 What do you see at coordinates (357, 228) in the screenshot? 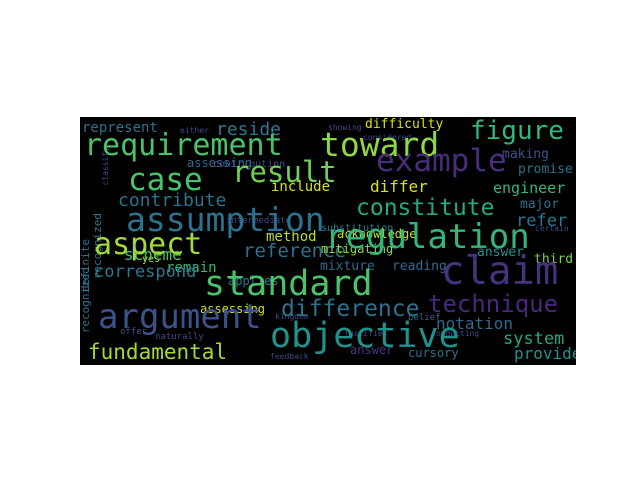
I see `cloud-word: substitution` at bounding box center [357, 228].